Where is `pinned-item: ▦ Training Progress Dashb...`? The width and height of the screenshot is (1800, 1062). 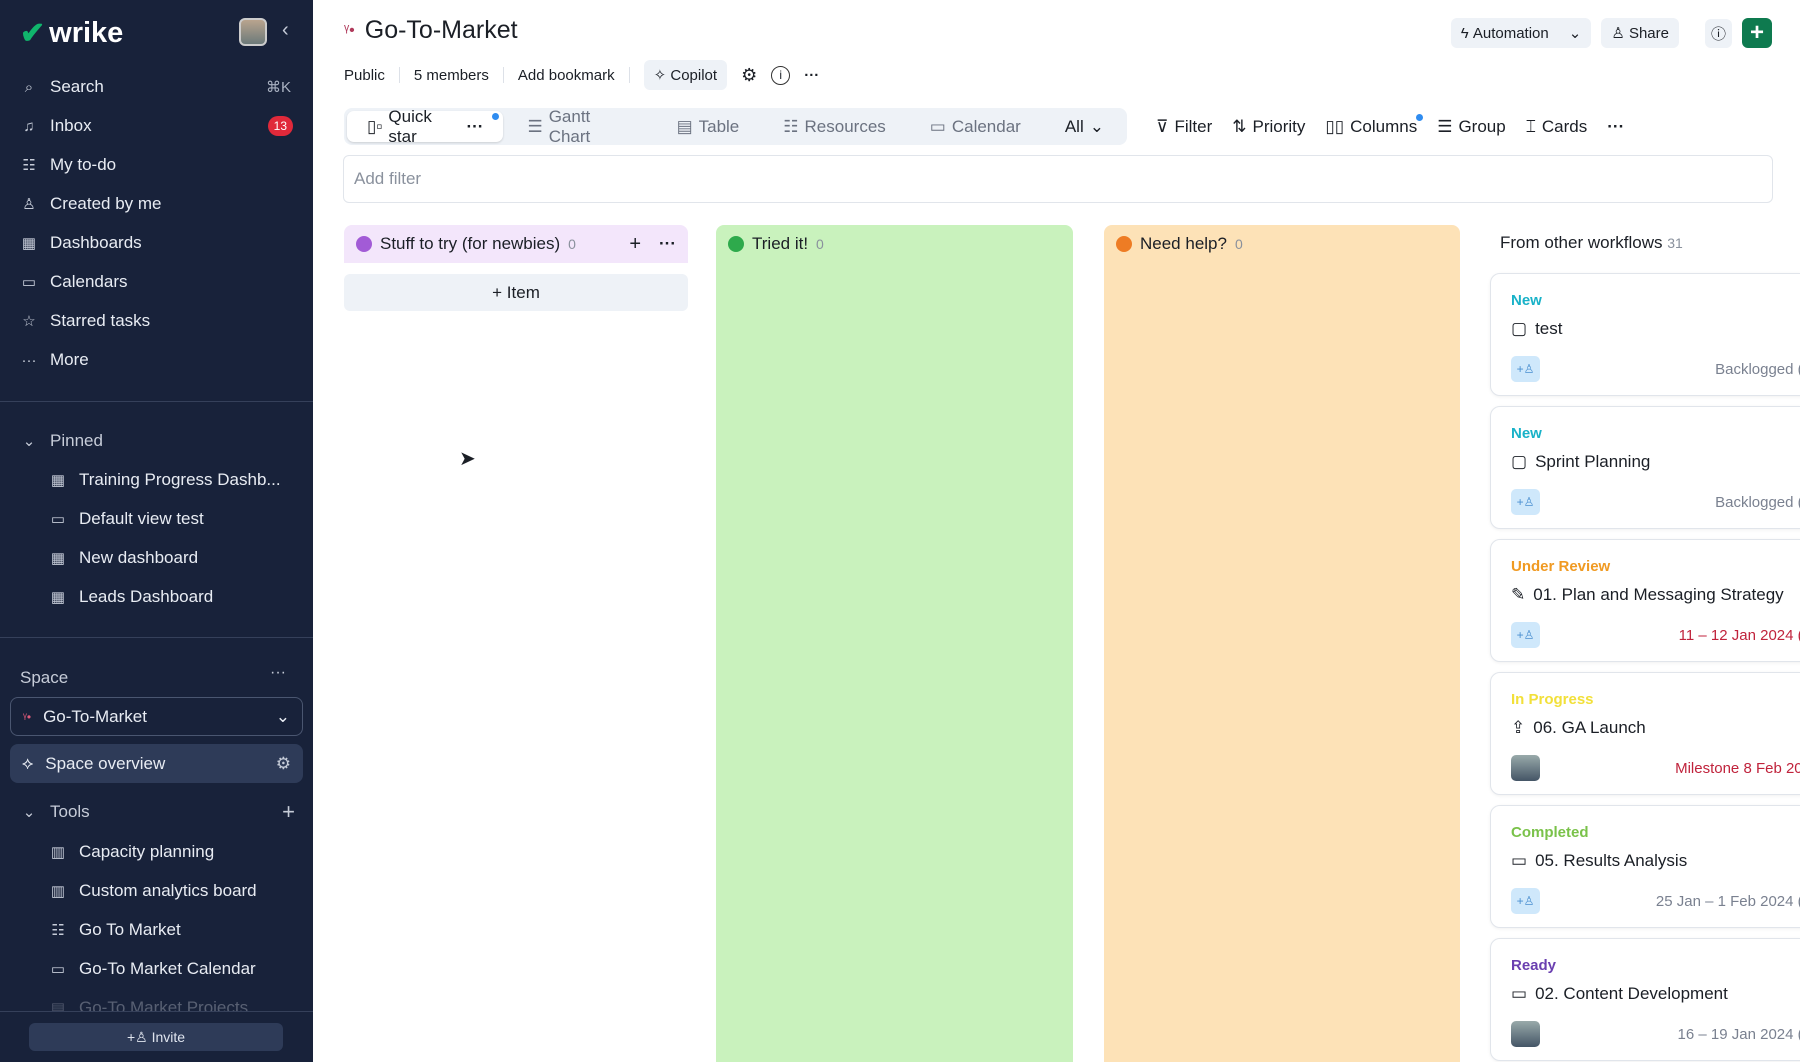 pinned-item: ▦ Training Progress Dashb... is located at coordinates (165, 479).